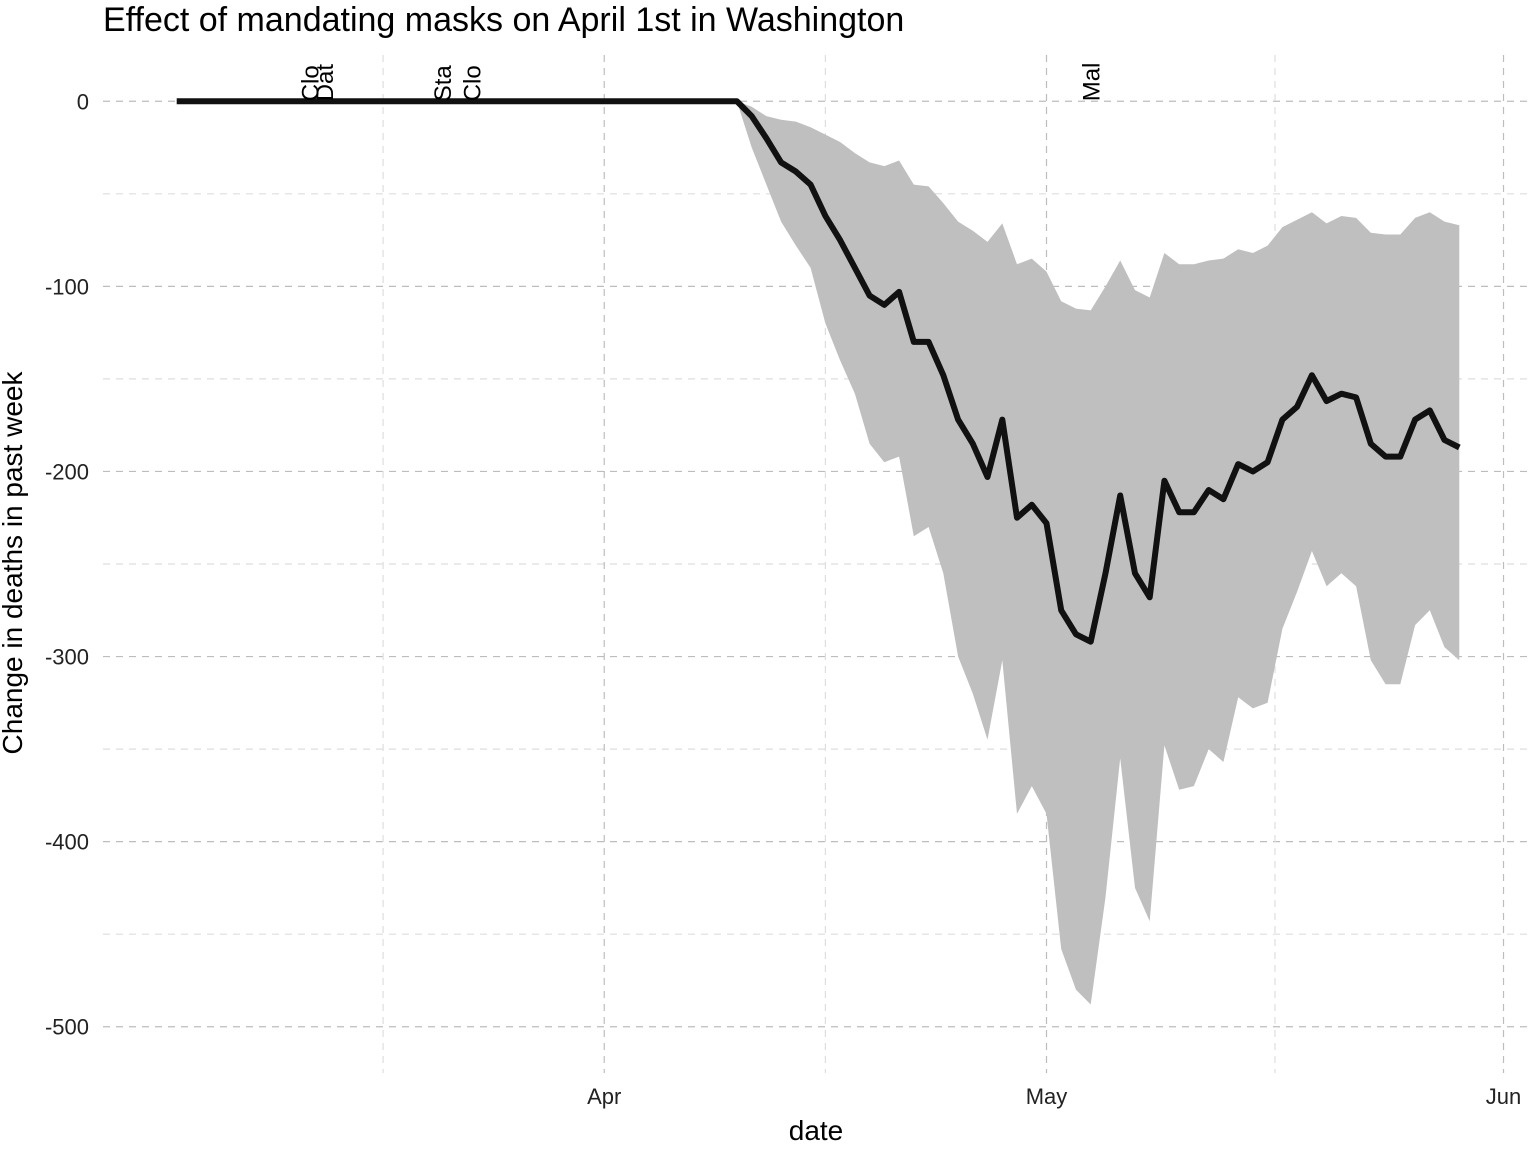  Describe the element at coordinates (1503, 1096) in the screenshot. I see `x-tick-label: Jun` at that location.